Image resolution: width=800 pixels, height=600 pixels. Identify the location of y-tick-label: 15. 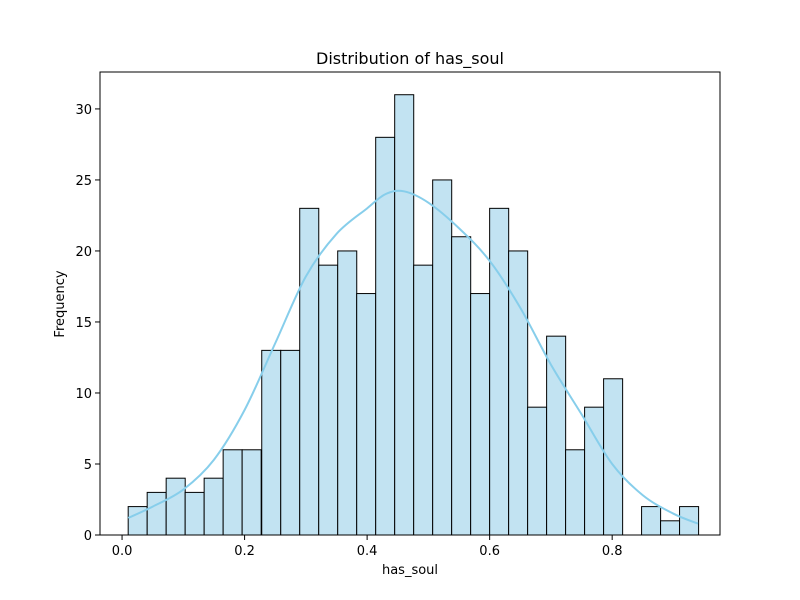
(83, 323).